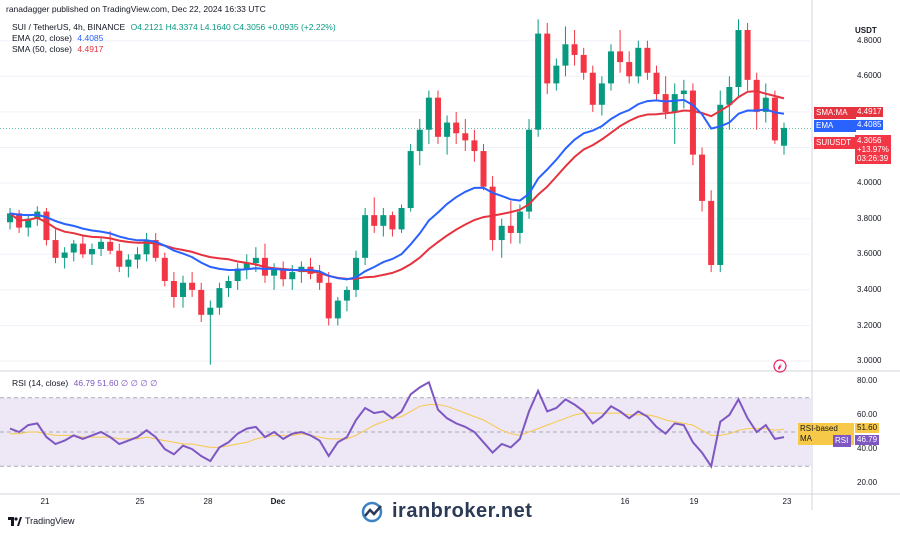 The width and height of the screenshot is (900, 534). What do you see at coordinates (869, 325) in the screenshot?
I see `price-tick-label: 3.2000` at bounding box center [869, 325].